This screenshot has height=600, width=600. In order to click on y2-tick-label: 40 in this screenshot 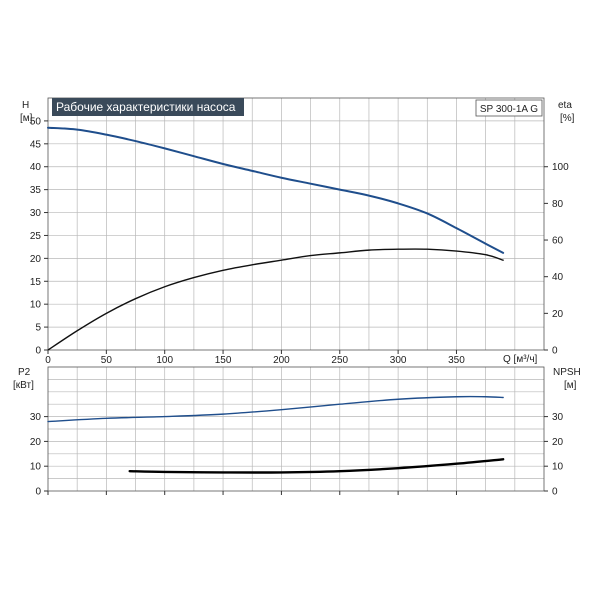, I will do `click(558, 277)`.